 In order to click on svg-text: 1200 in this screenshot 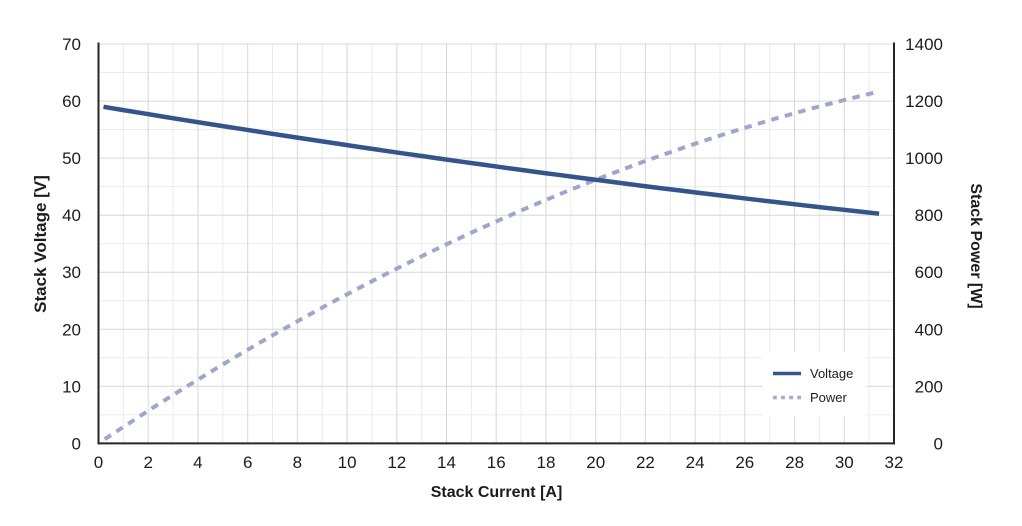, I will do `click(924, 101)`.